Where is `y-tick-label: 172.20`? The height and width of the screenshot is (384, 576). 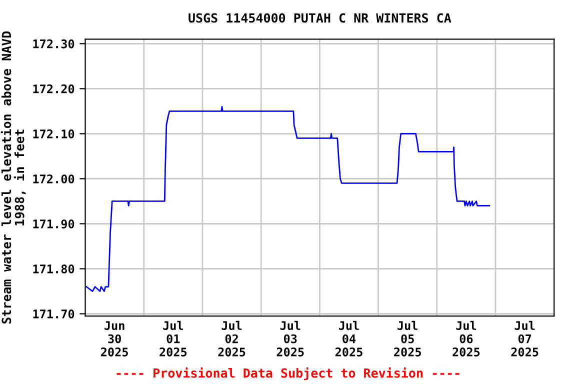 y-tick-label: 172.20 is located at coordinates (53, 89).